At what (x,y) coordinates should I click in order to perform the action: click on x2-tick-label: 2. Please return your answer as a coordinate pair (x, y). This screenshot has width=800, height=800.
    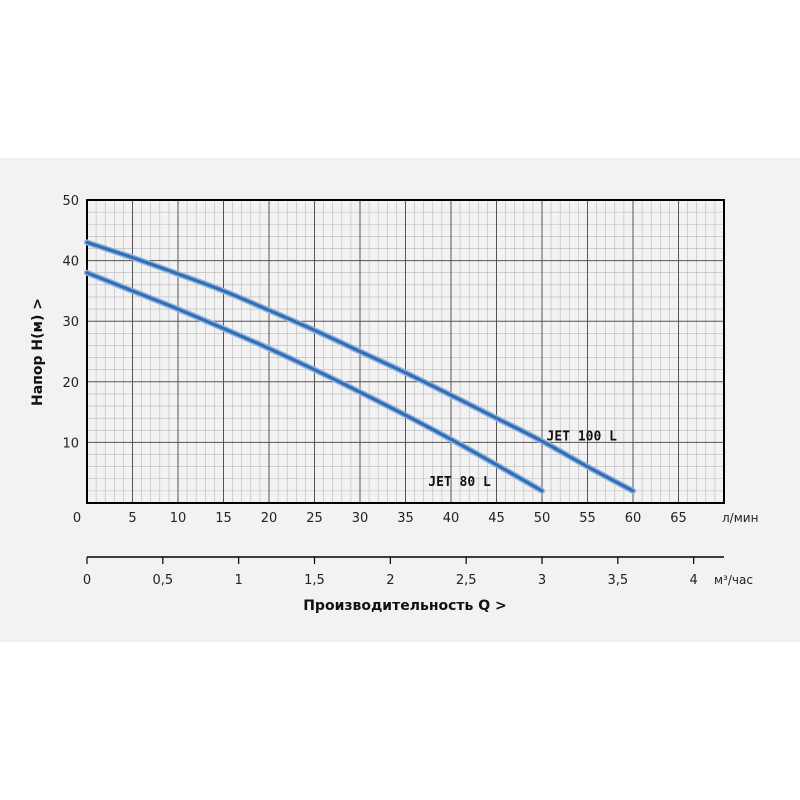
    Looking at the image, I should click on (390, 580).